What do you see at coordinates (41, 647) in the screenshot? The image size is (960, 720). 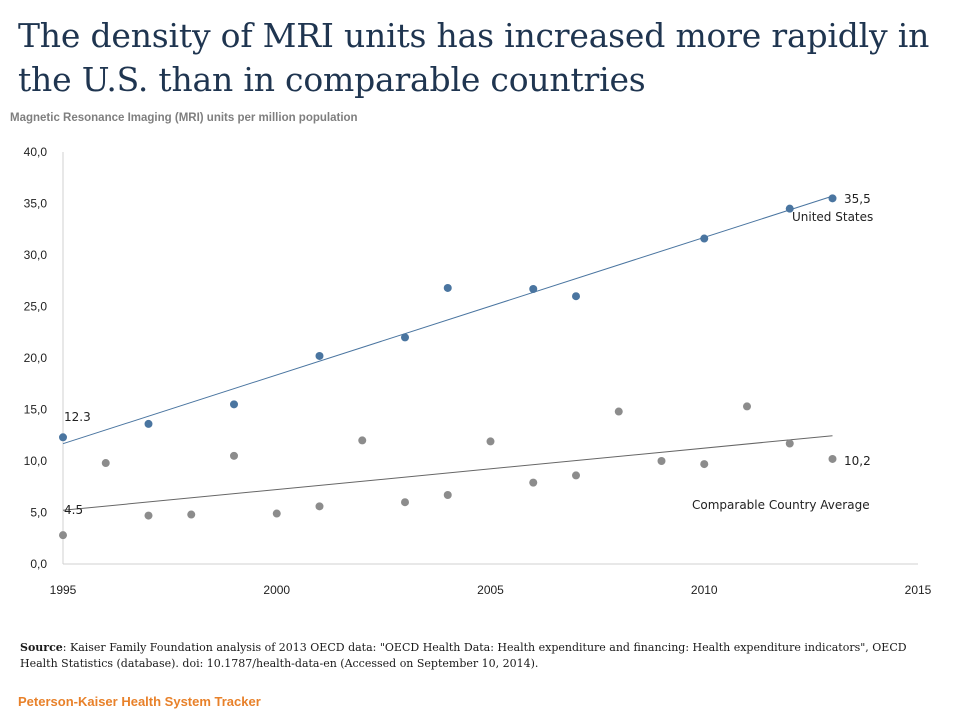 I see `source-label: Source` at bounding box center [41, 647].